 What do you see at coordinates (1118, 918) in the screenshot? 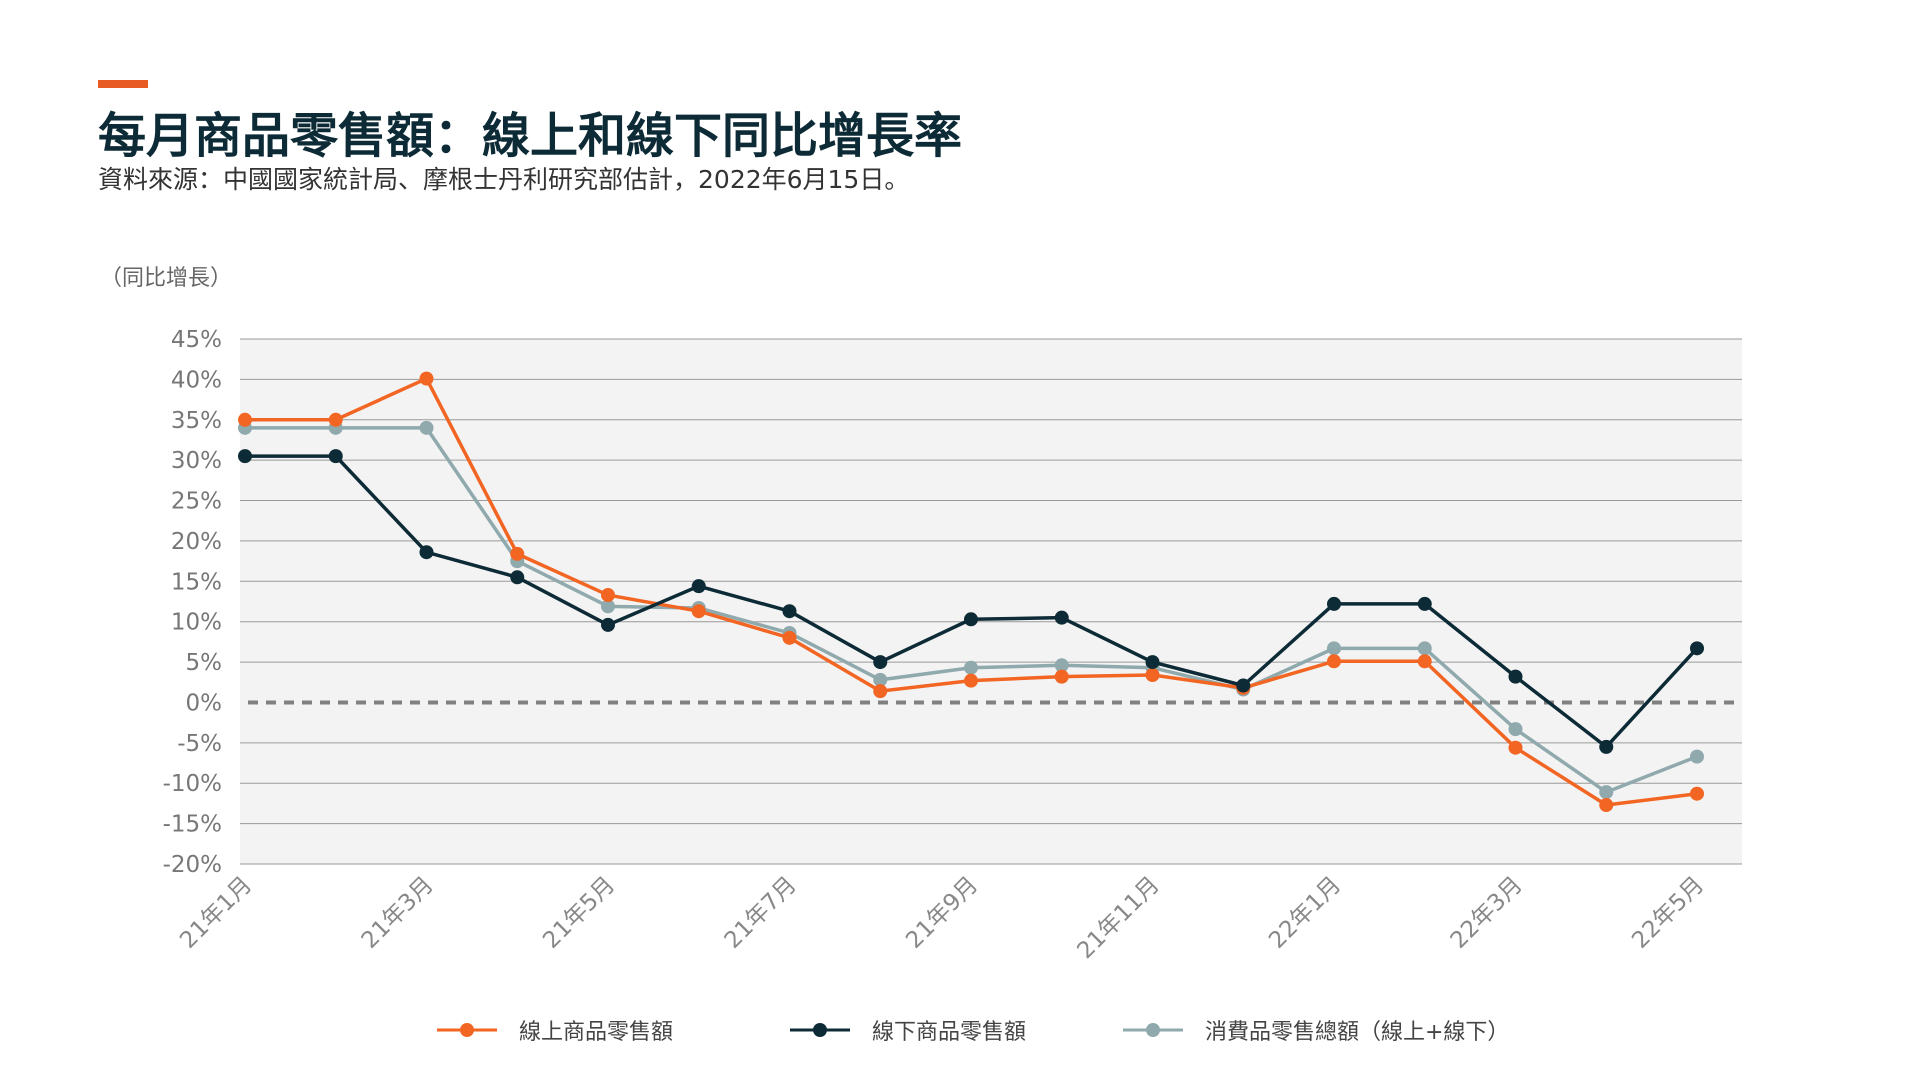
I see `x-tick-label: 21年11月` at bounding box center [1118, 918].